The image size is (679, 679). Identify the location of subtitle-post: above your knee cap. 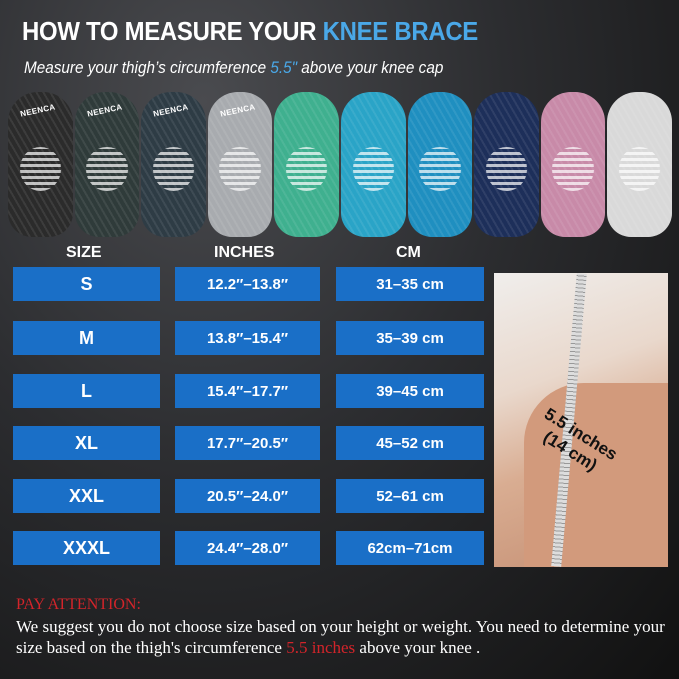
(370, 67).